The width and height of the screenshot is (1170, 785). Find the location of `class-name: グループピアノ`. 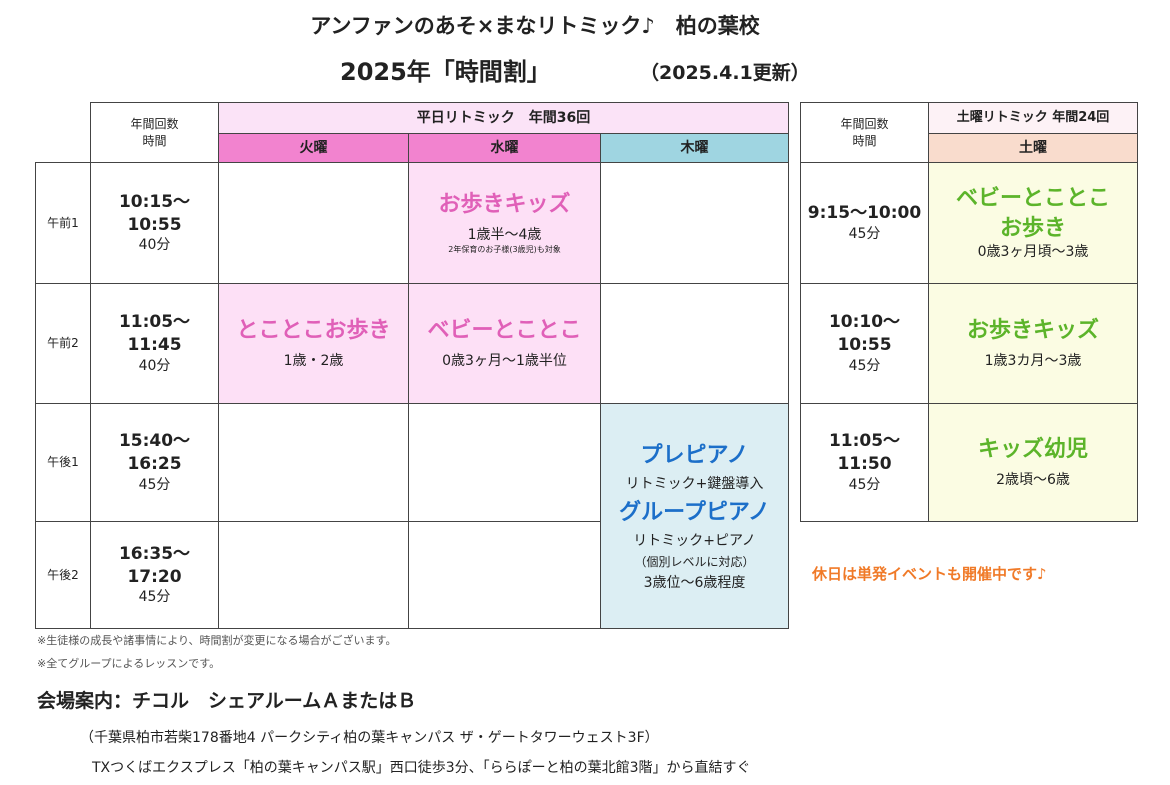

class-name: グループピアノ is located at coordinates (694, 513).